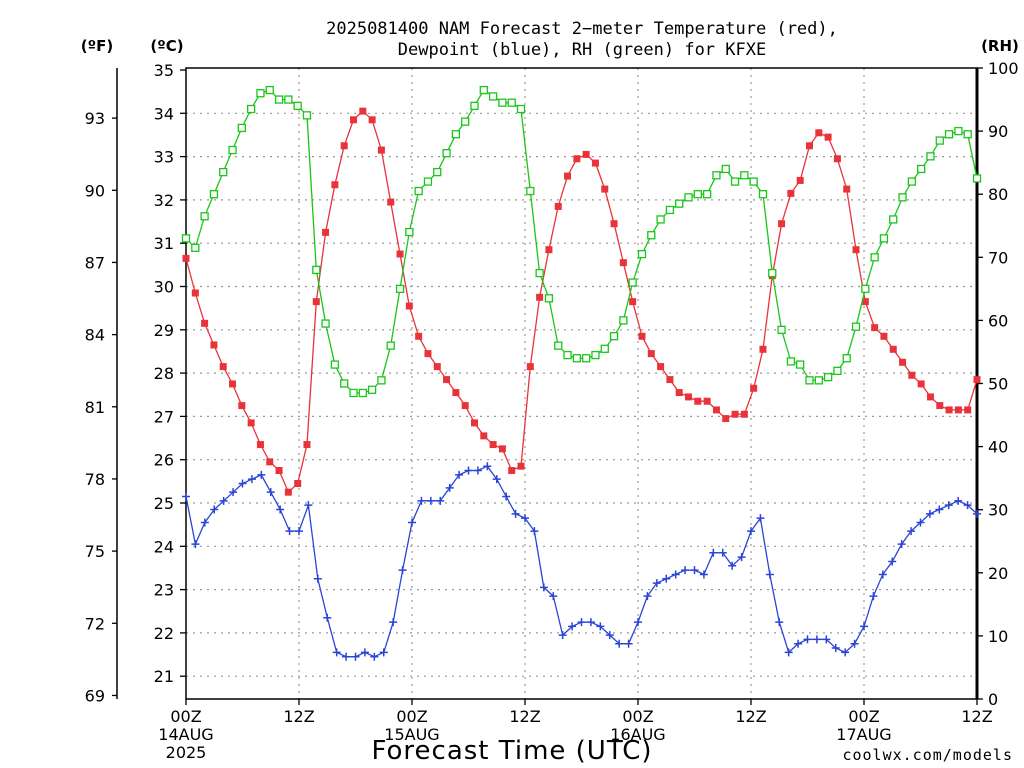 This screenshot has height=768, width=1024. What do you see at coordinates (927, 755) in the screenshot?
I see `credit-link-text: coolwx.com/models` at bounding box center [927, 755].